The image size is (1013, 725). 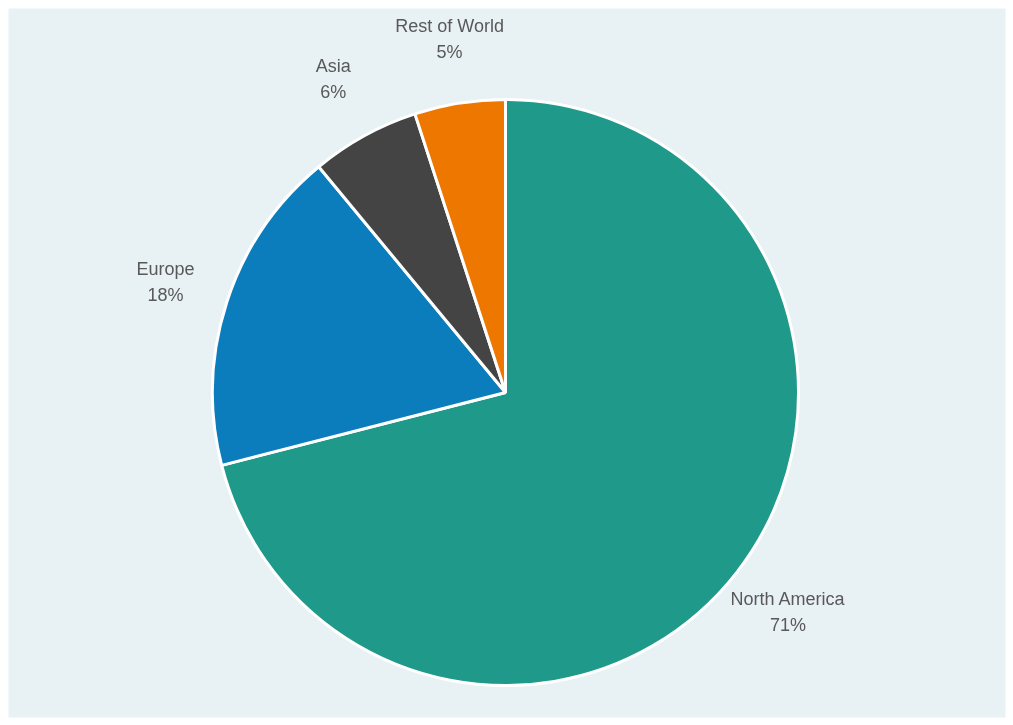 I want to click on slice-label: Europe, so click(x=165, y=269).